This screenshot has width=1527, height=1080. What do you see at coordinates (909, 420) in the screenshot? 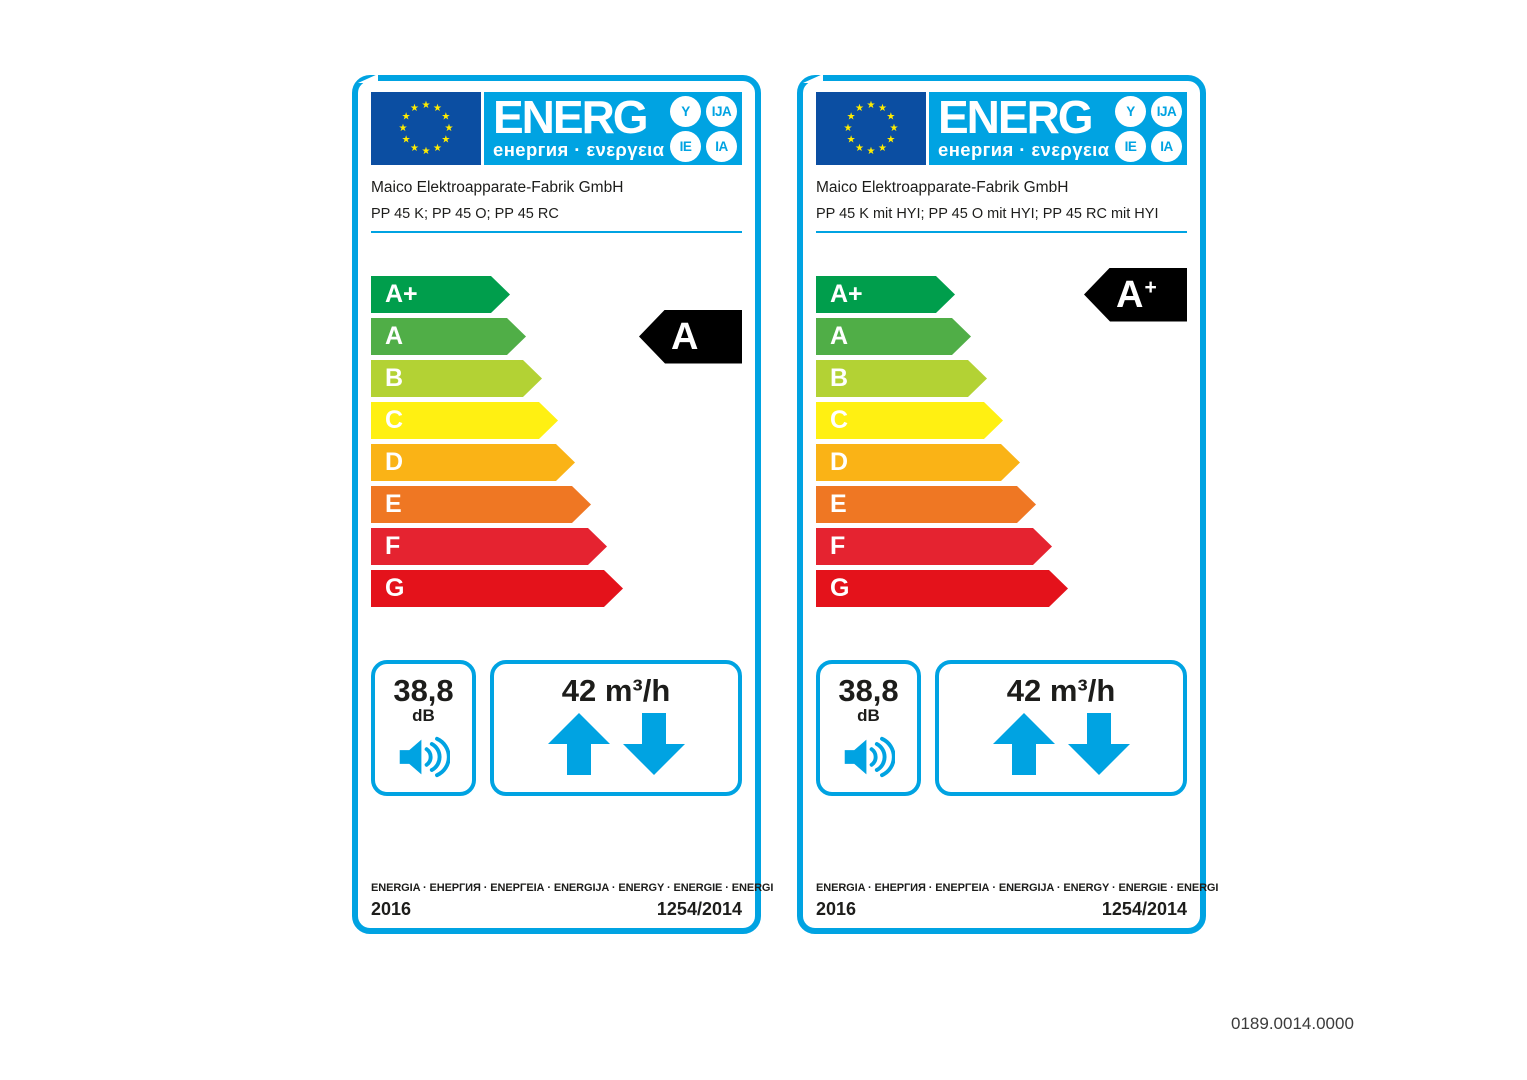
I see `energy-class-bar-c: C` at bounding box center [909, 420].